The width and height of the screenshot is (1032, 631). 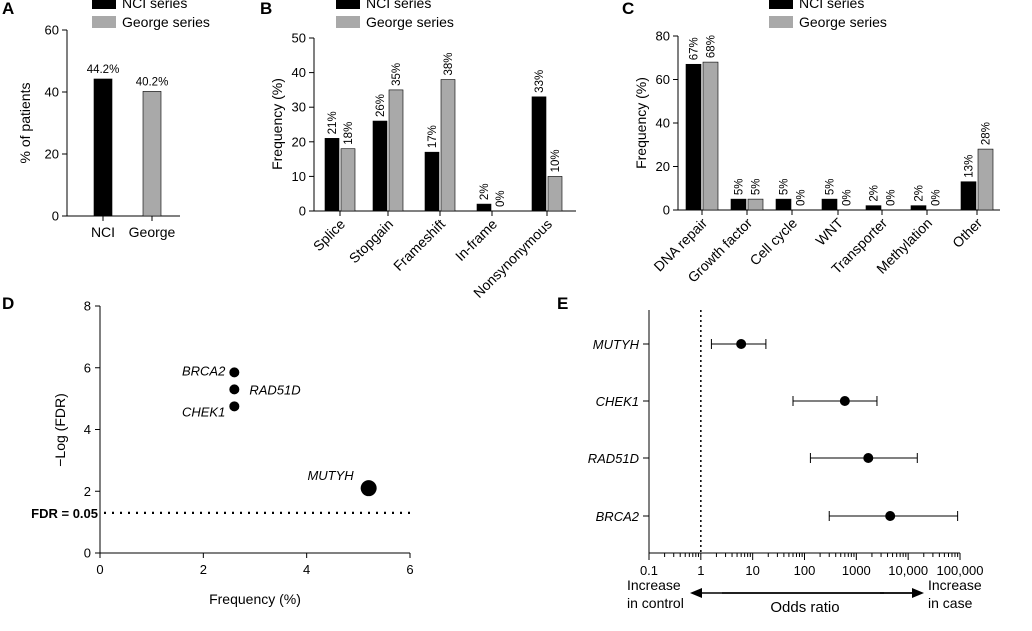 I want to click on panel-d-letter: D, so click(x=8, y=303).